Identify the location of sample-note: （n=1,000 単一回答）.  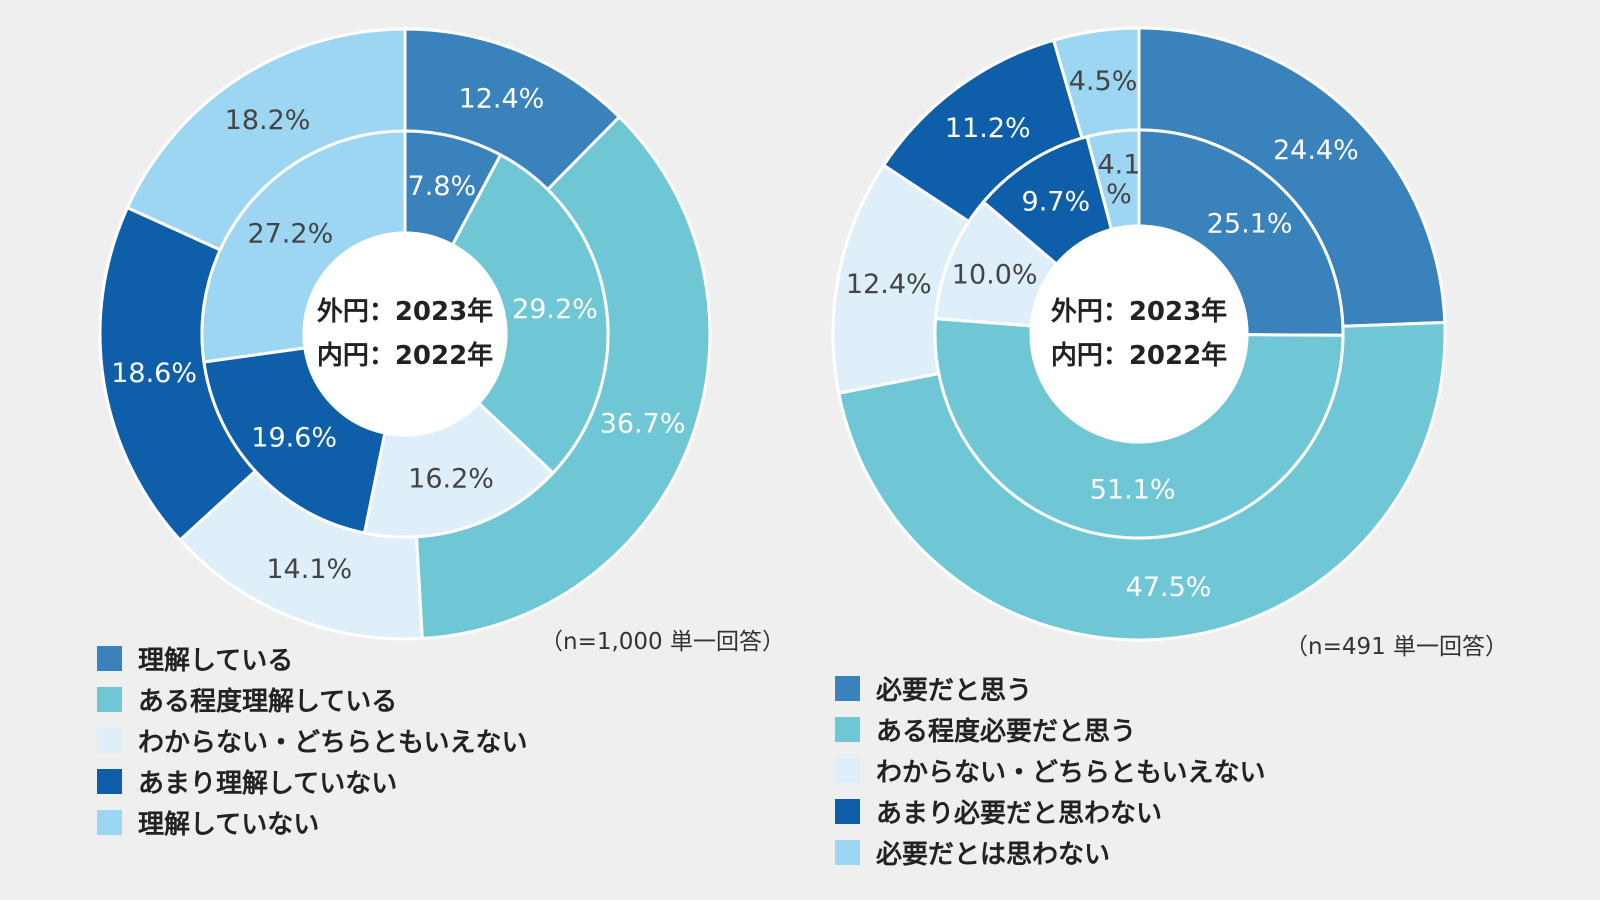
(663, 642).